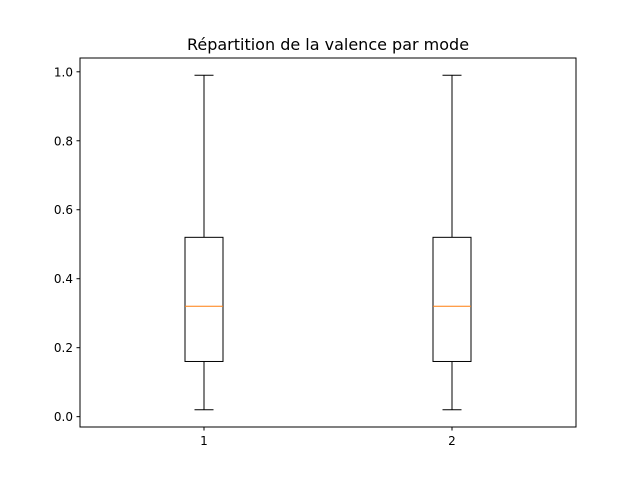  I want to click on y-tick-label: 0.2, so click(63, 348).